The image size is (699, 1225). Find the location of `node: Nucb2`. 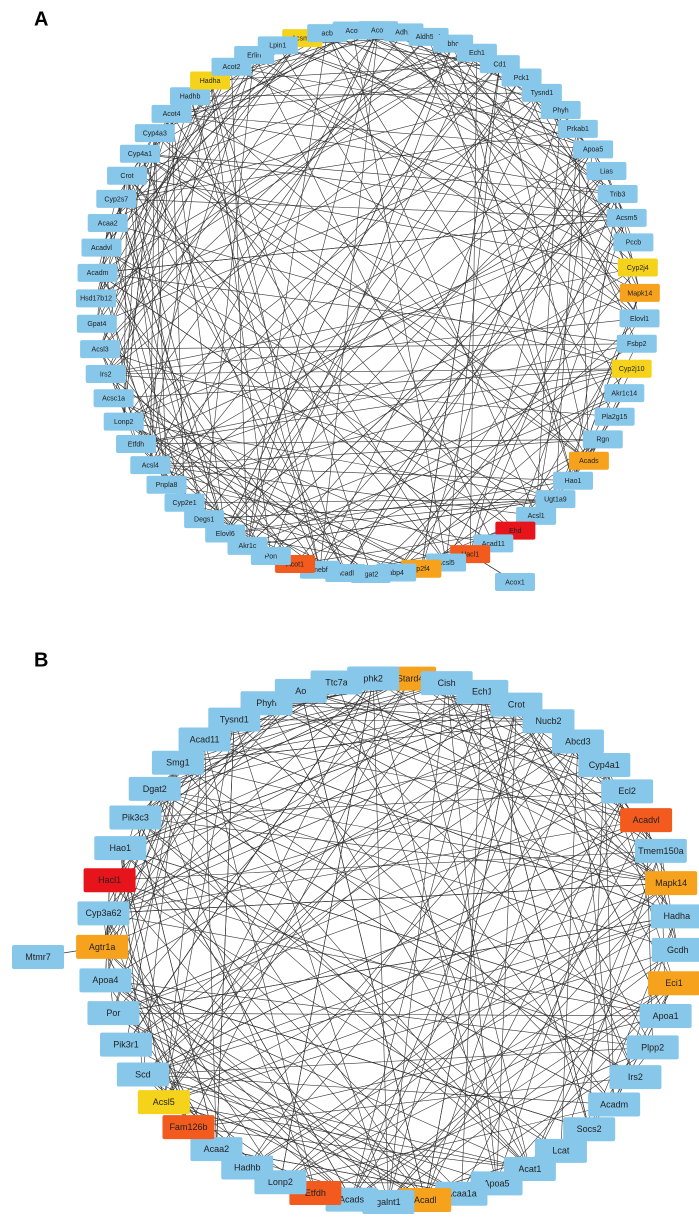

node: Nucb2 is located at coordinates (548, 721).